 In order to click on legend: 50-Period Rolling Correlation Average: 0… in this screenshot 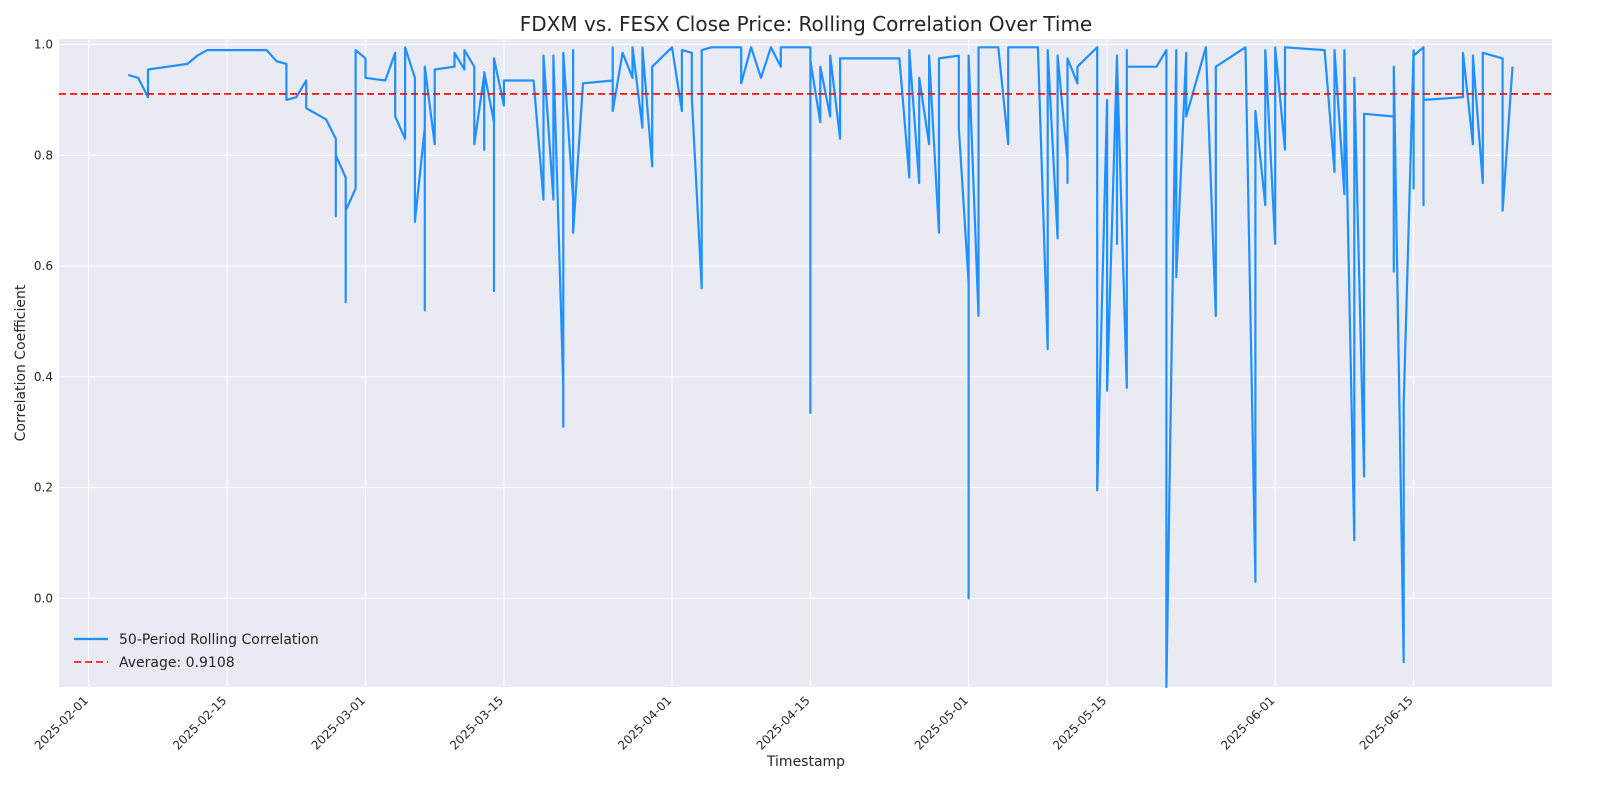, I will do `click(196, 651)`.